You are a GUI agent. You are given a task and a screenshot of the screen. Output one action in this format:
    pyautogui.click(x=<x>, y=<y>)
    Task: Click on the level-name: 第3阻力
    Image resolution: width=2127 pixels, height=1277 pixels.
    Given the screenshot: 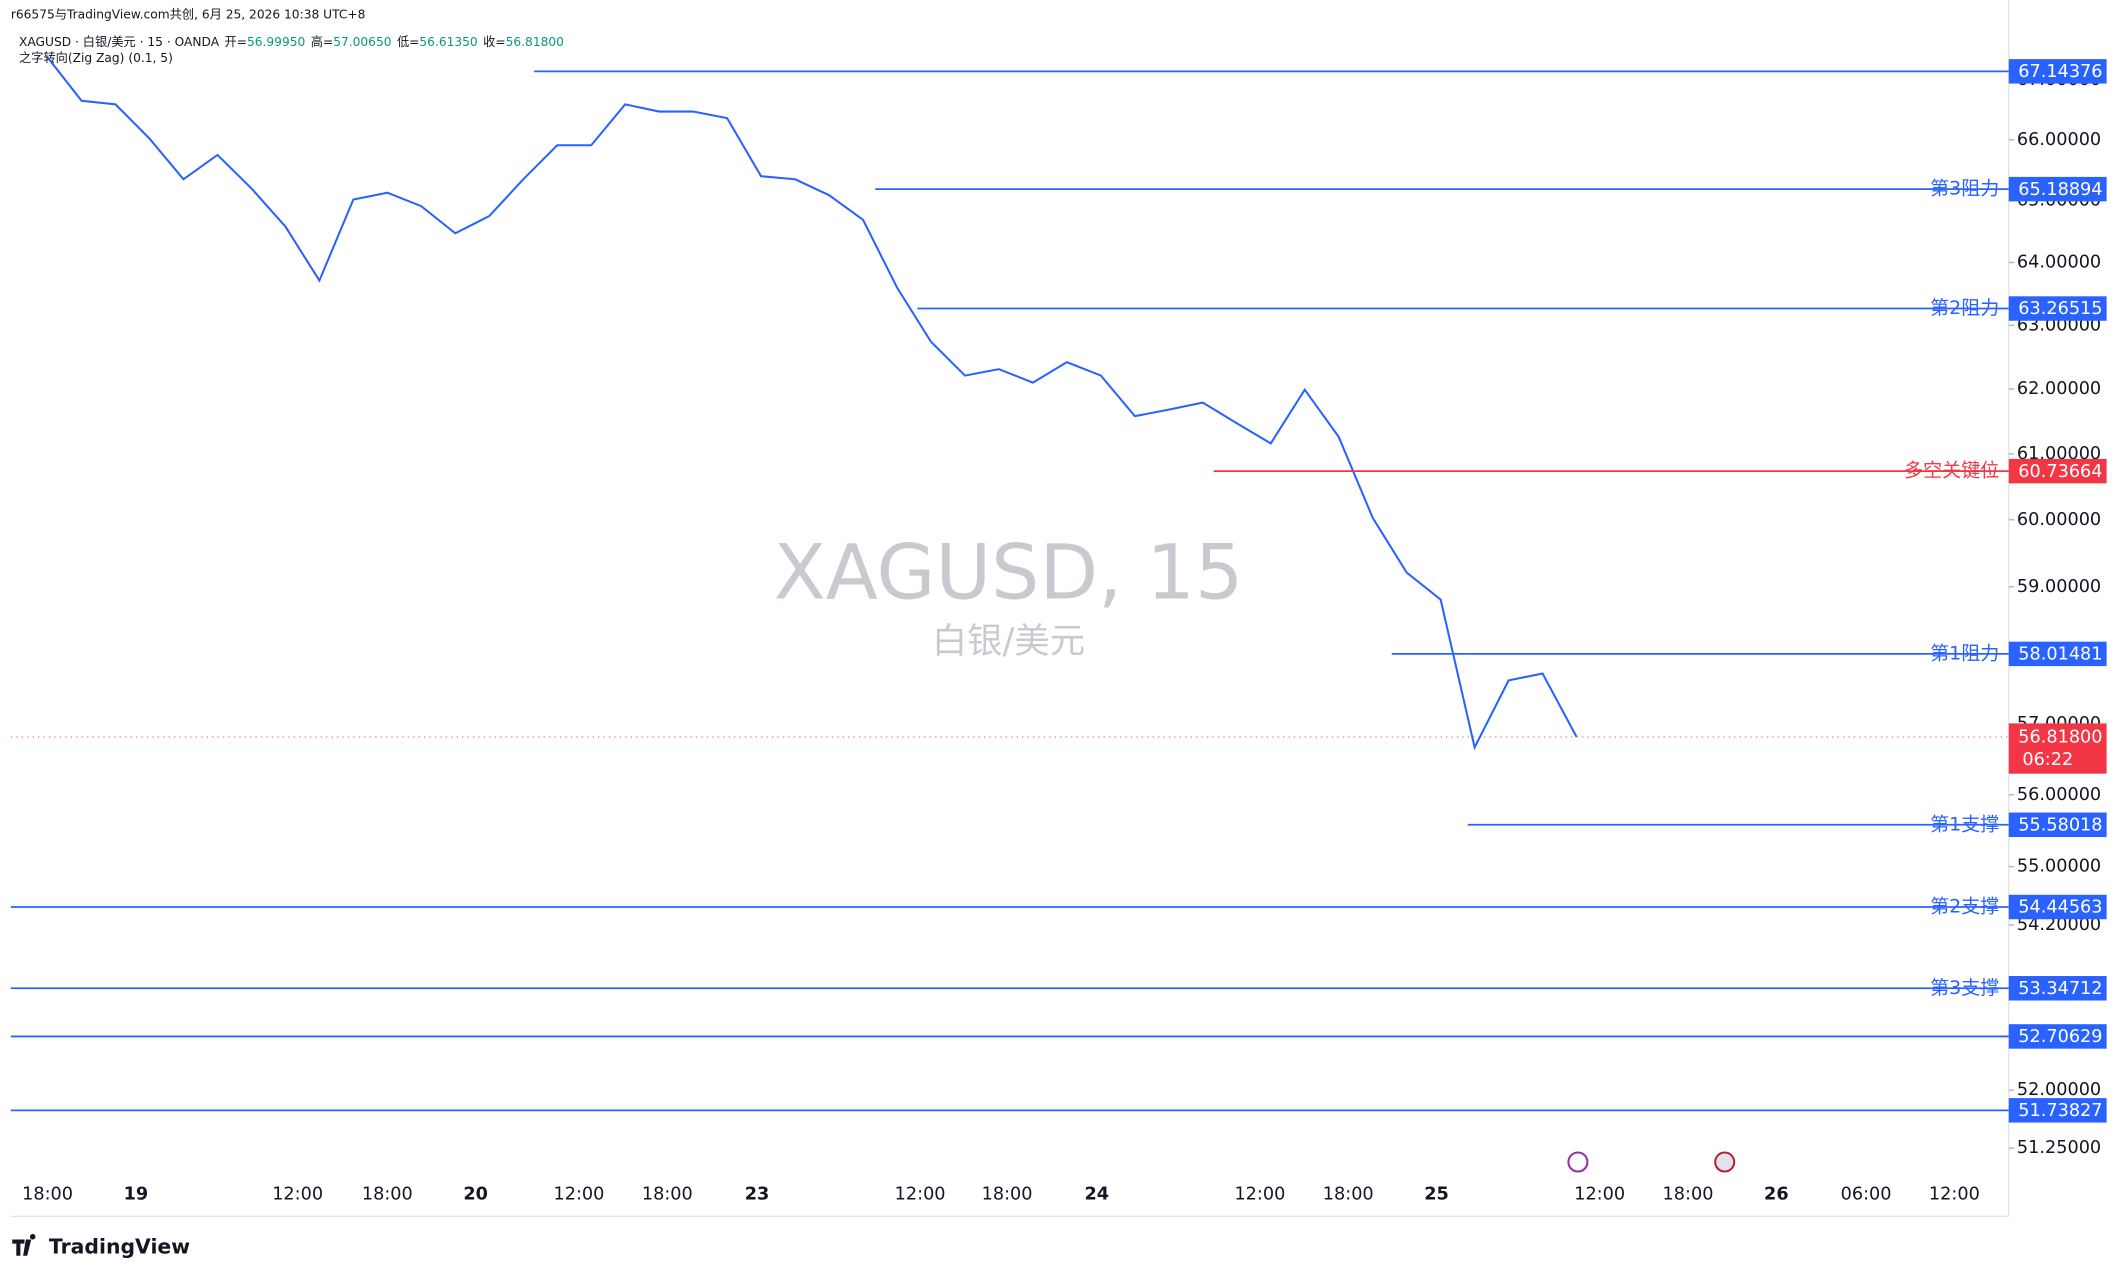 What is the action you would take?
    pyautogui.click(x=1964, y=189)
    